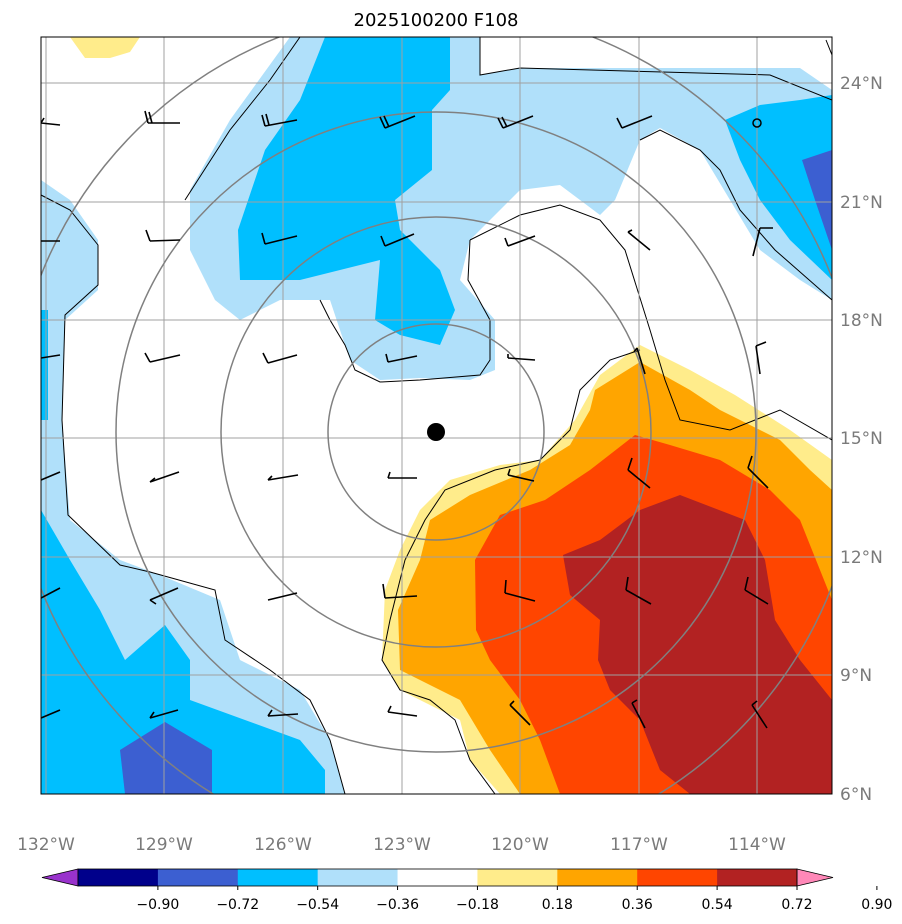 The height and width of the screenshot is (924, 902). I want to click on lon-label: 132°W, so click(46, 845).